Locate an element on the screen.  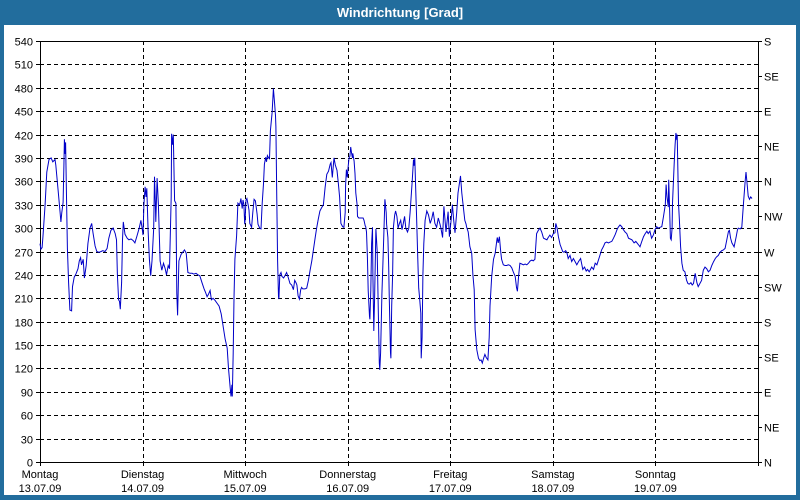
y-tick-label: 270 is located at coordinates (24, 254).